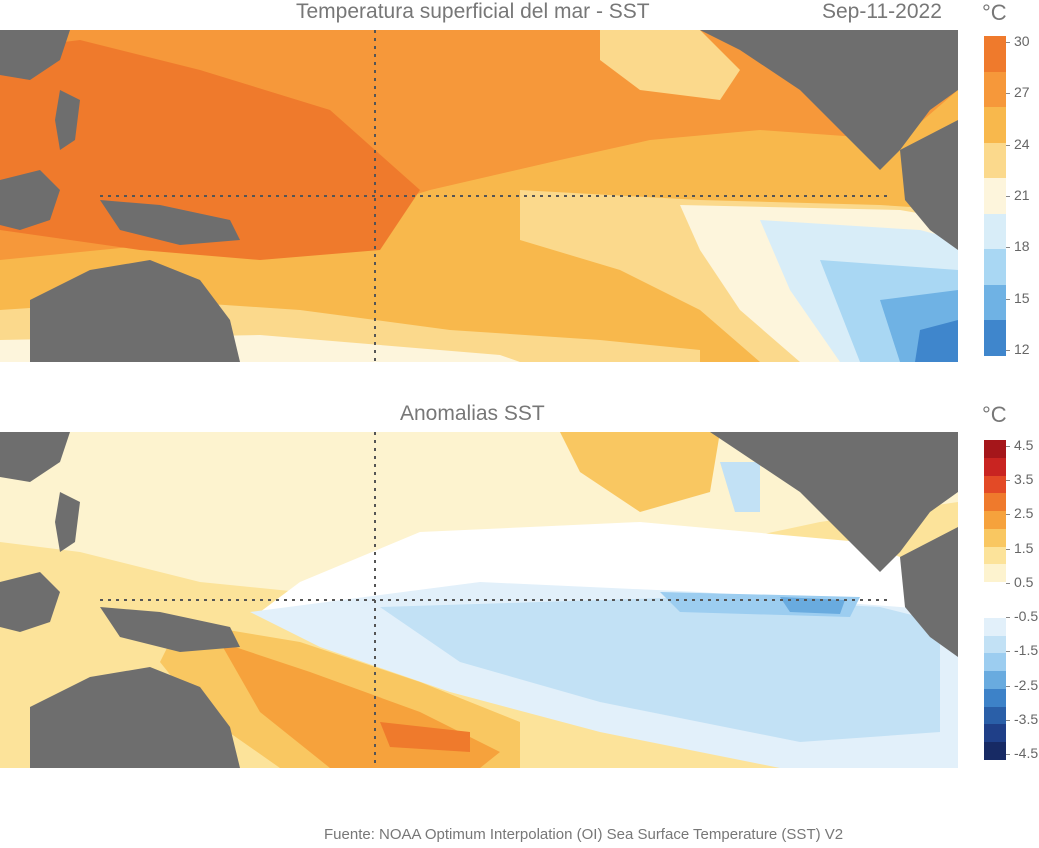 This screenshot has height=848, width=1039. Describe the element at coordinates (1026, 718) in the screenshot. I see `anomaly-colorbar-tick-label: -3.5` at that location.